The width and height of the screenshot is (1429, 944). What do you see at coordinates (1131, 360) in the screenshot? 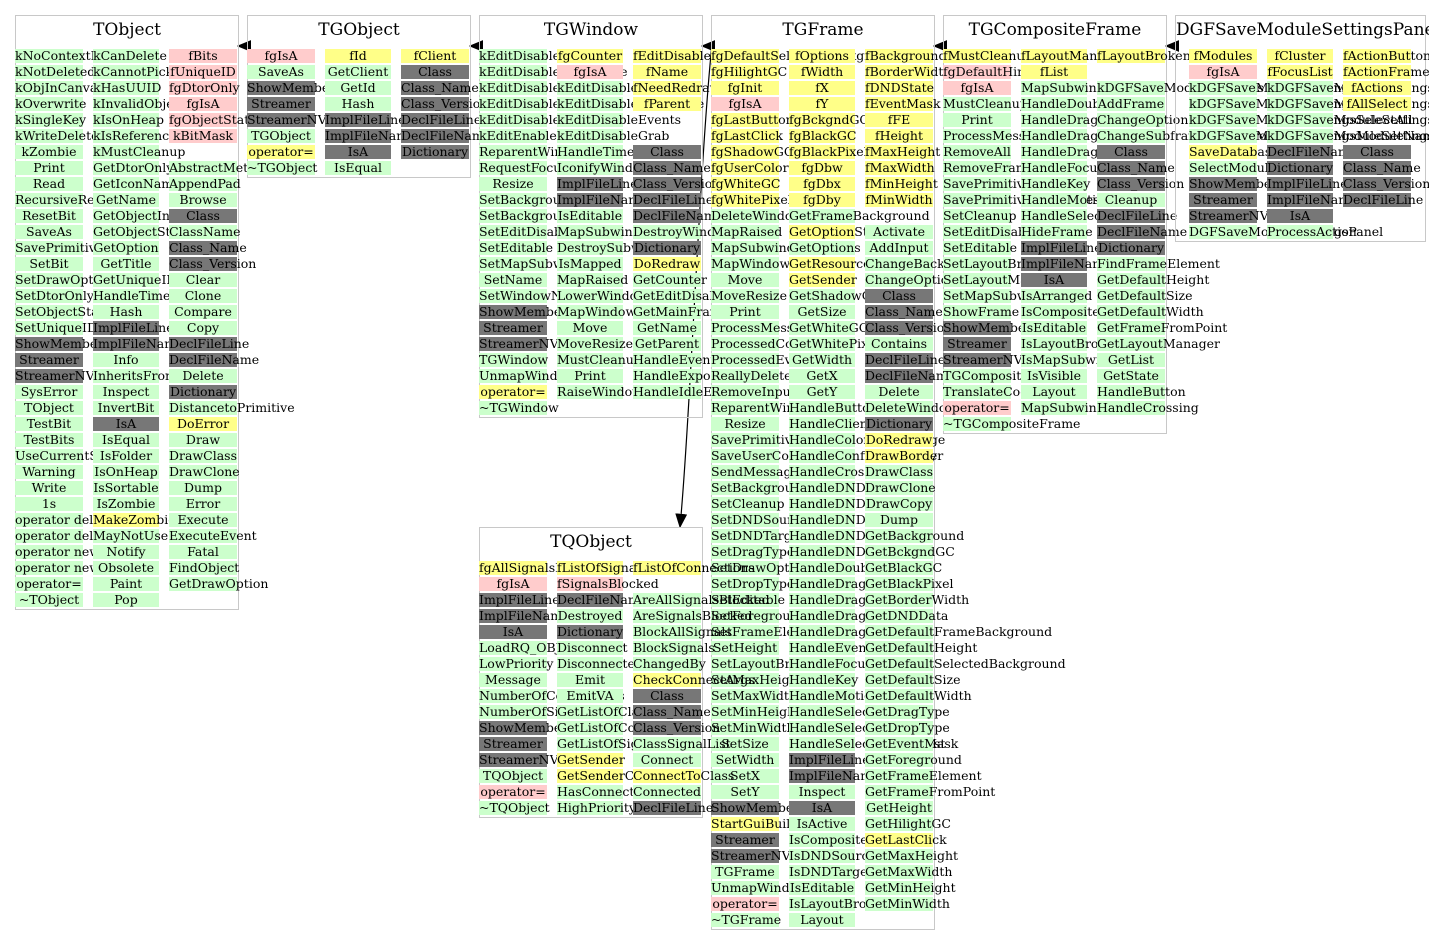
I see `class-member: GetList` at bounding box center [1131, 360].